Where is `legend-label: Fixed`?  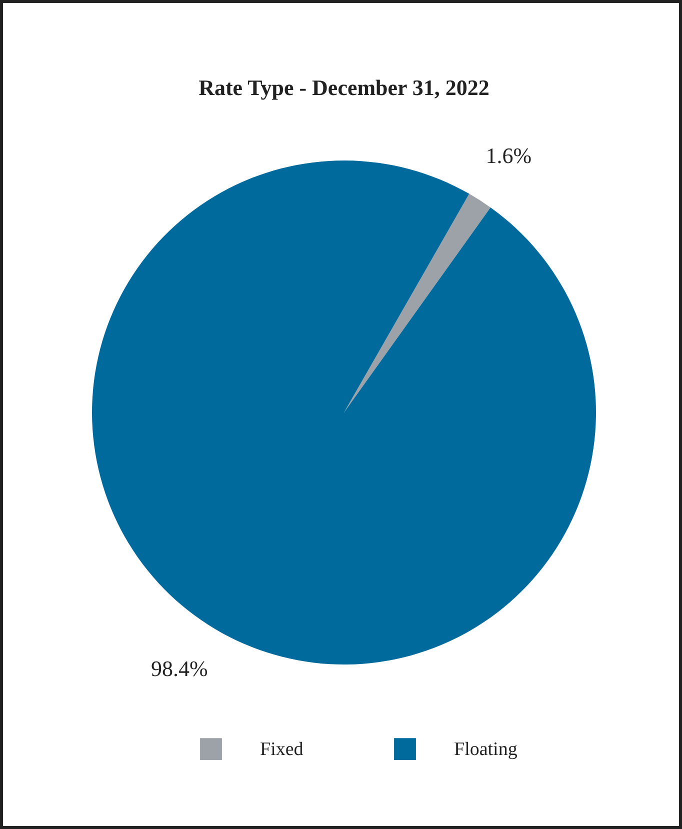
legend-label: Fixed is located at coordinates (282, 749).